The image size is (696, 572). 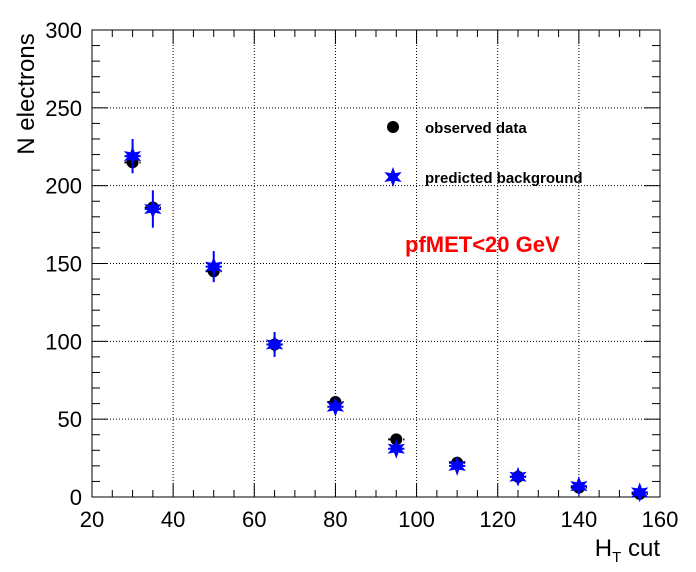 What do you see at coordinates (504, 178) in the screenshot?
I see `legend-label-predicted-background: predicted background` at bounding box center [504, 178].